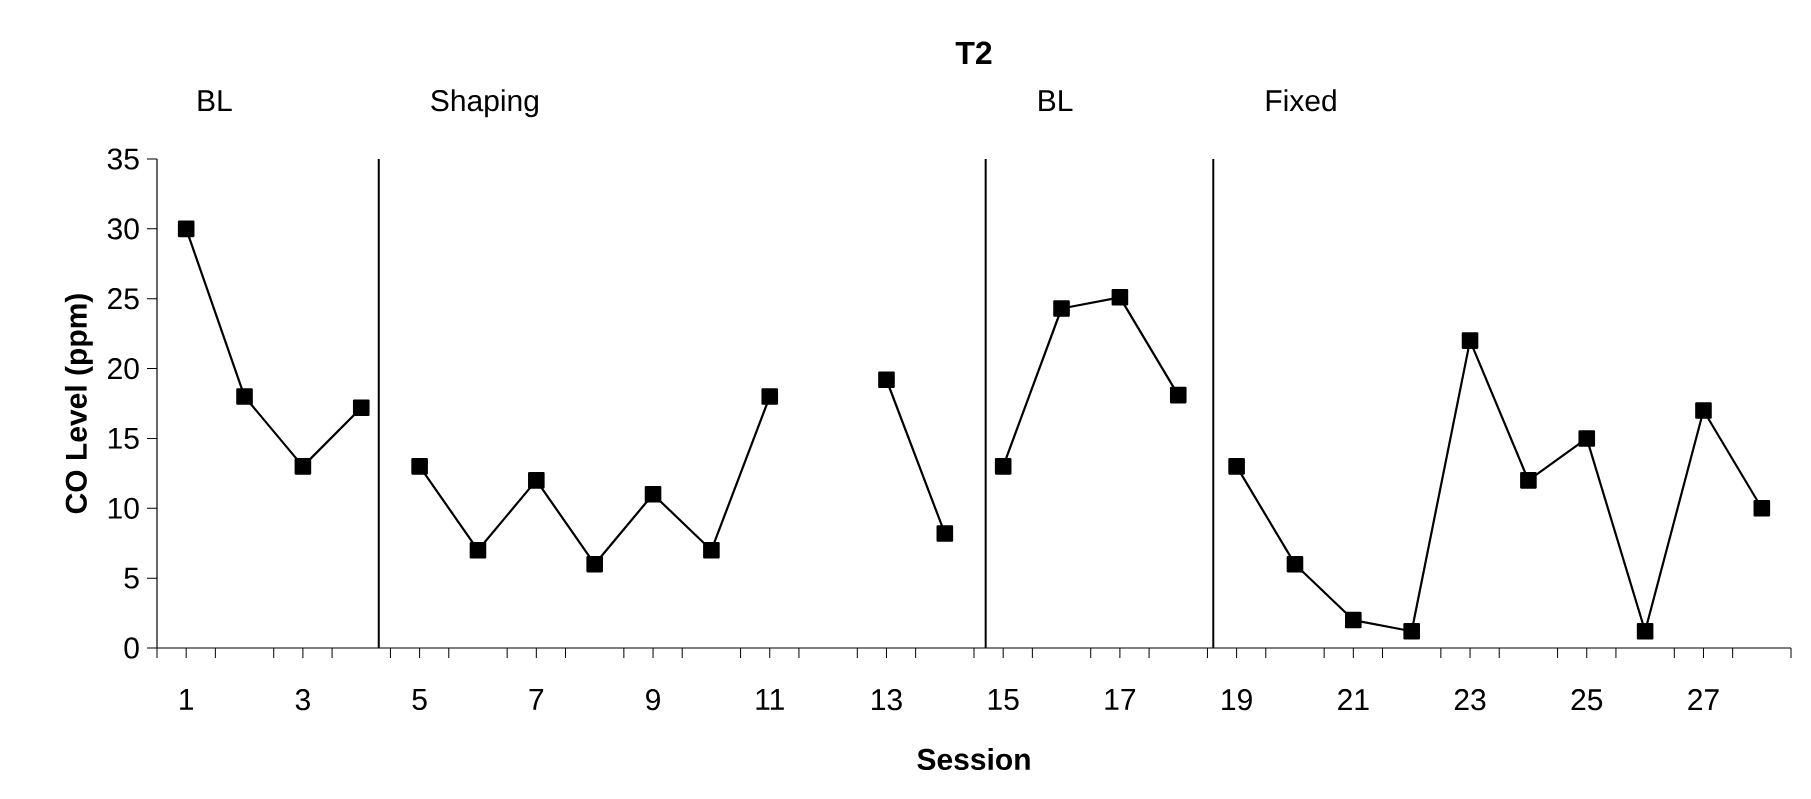  I want to click on x-tick-label: 13, so click(887, 700).